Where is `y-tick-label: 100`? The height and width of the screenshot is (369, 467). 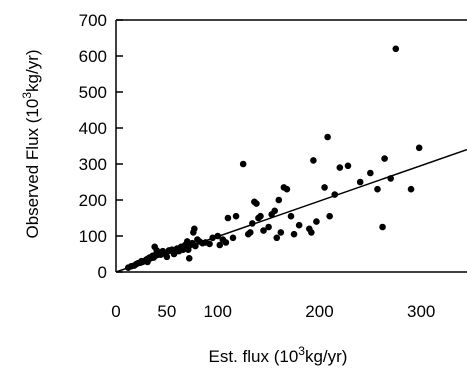
y-tick-label: 100 is located at coordinates (93, 236).